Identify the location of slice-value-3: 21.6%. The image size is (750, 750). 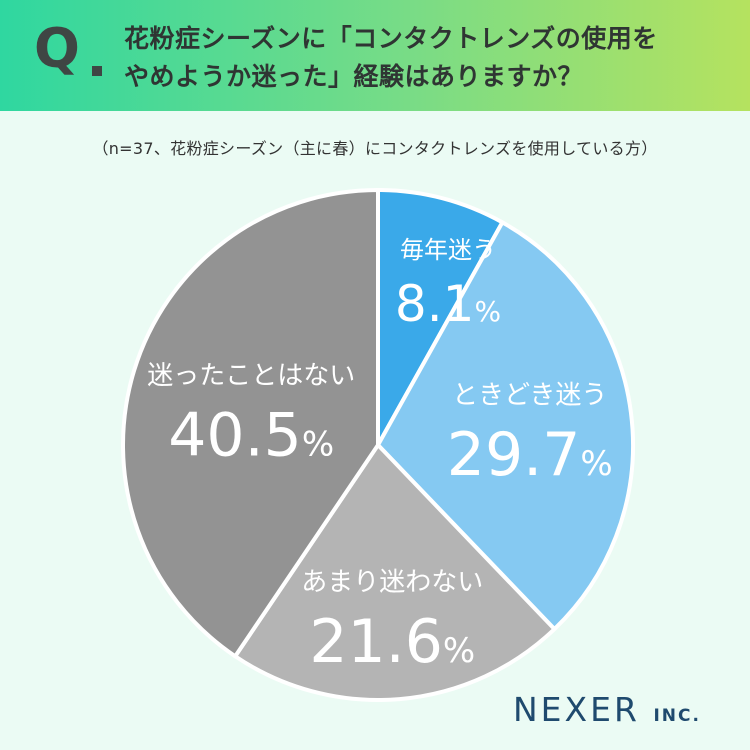
(392, 642).